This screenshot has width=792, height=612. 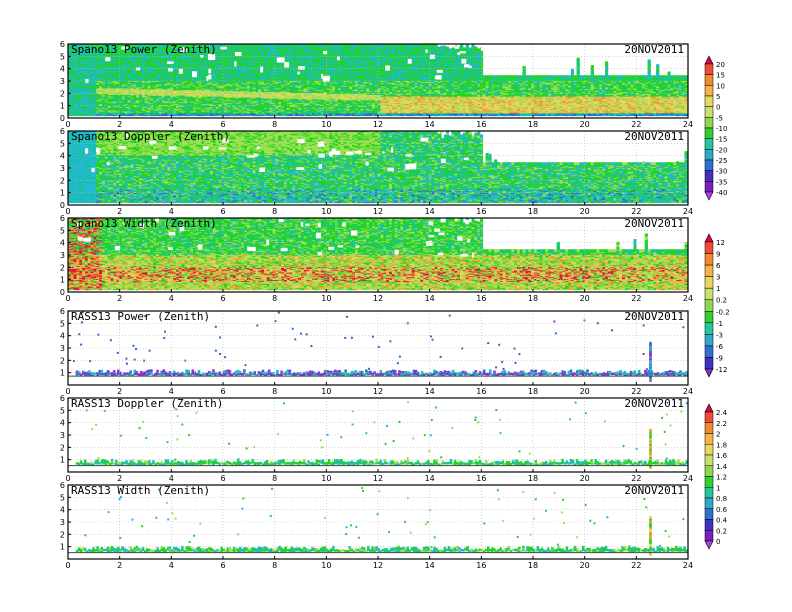 I want to click on colorbar-label: 10, so click(x=720, y=86).